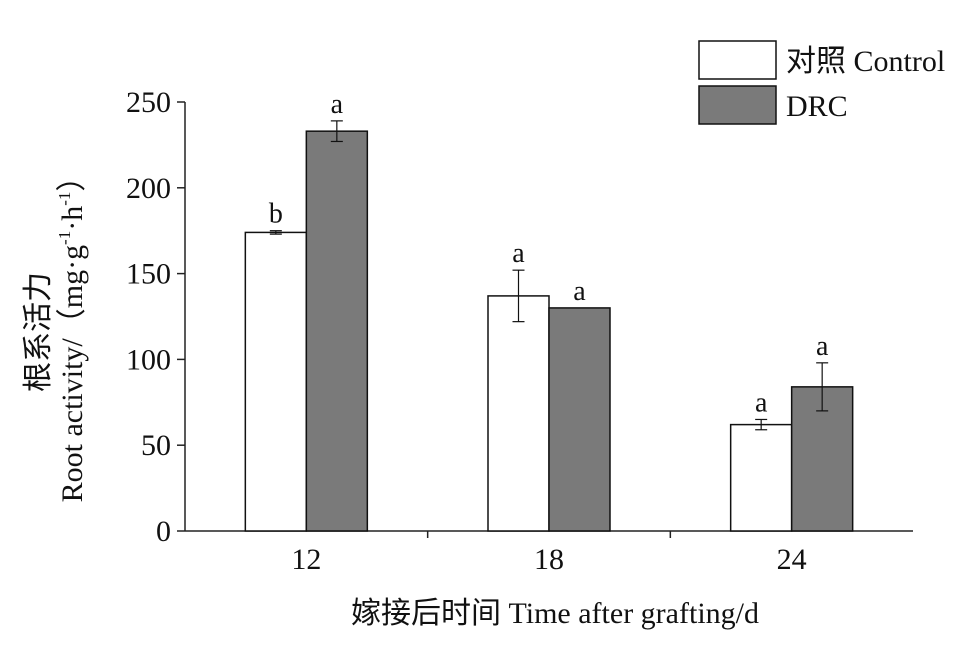  Describe the element at coordinates (865, 61) in the screenshot. I see `legend-label: 对照 Control` at that location.